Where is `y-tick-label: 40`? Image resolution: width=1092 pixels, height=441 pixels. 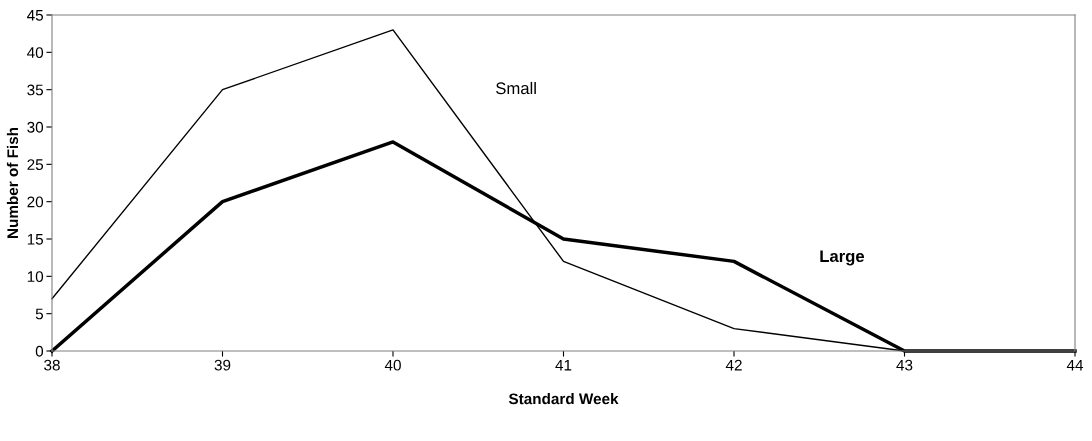 y-tick-label: 40 is located at coordinates (35, 53).